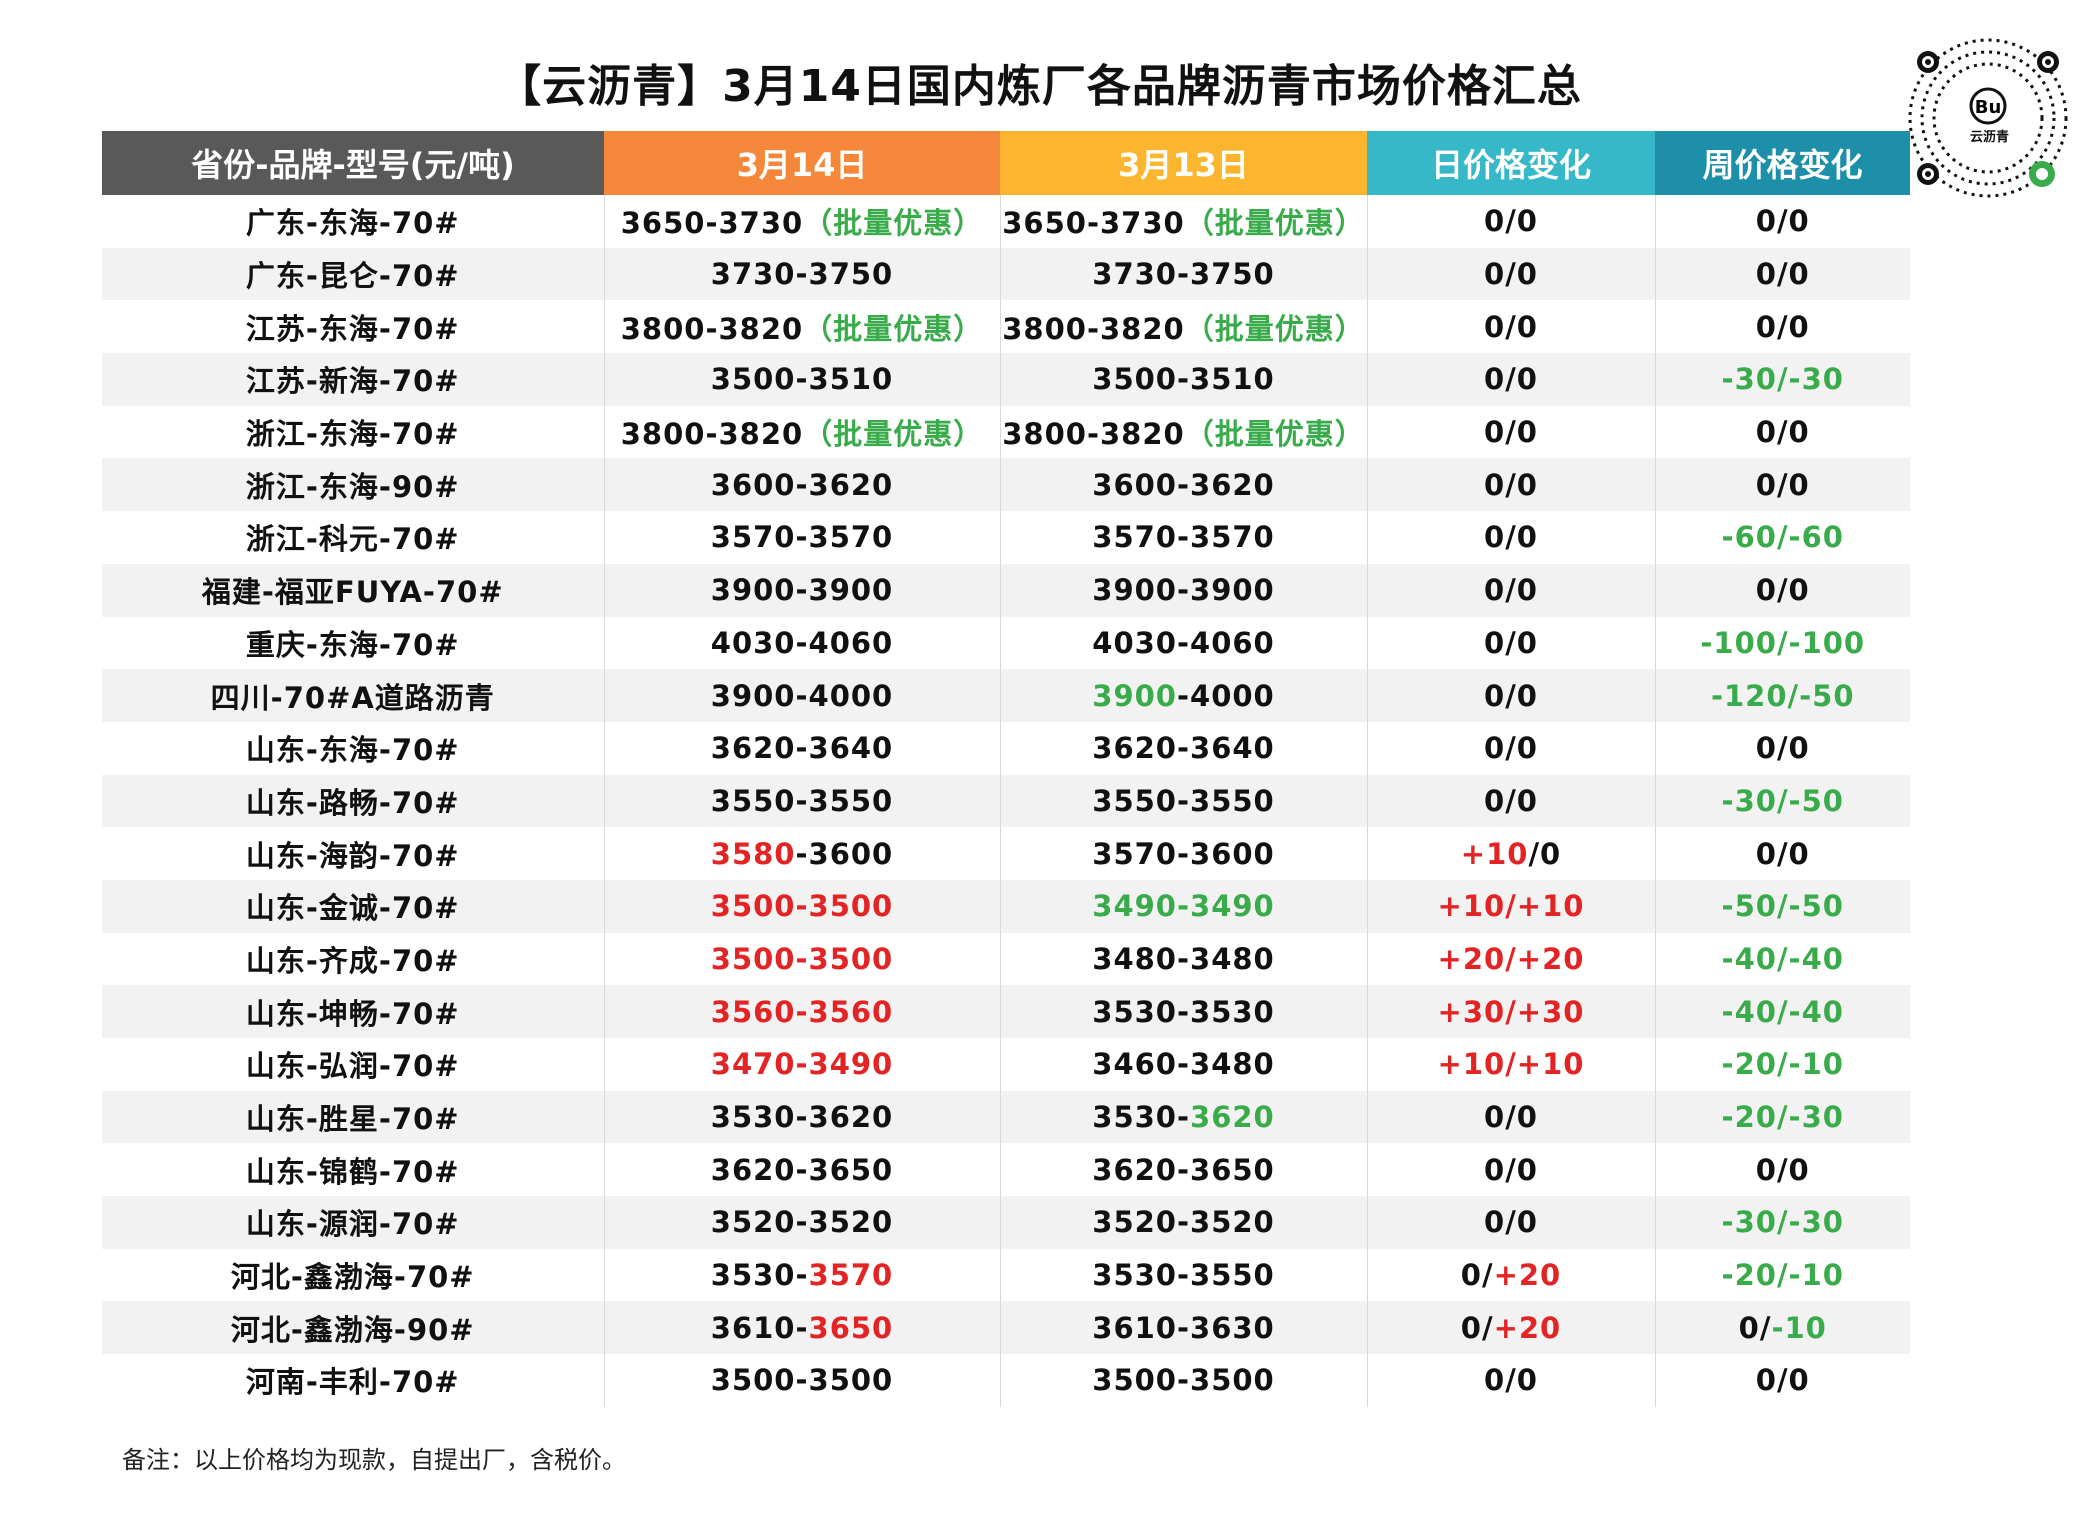 This screenshot has height=1515, width=2079. I want to click on svg-text: Bu, so click(1988, 107).